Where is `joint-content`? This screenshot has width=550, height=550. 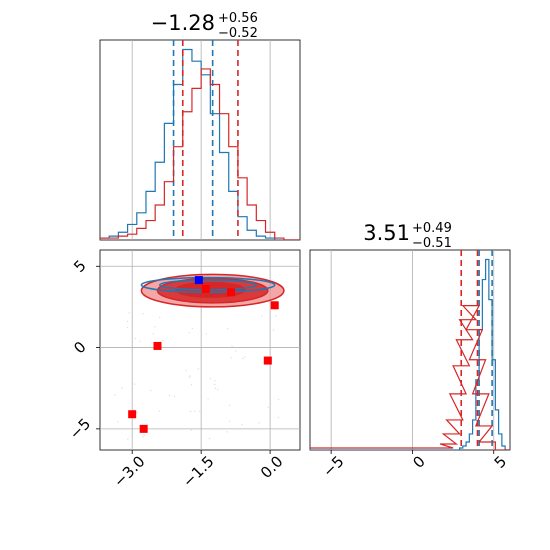
joint-content is located at coordinates (199, 356).